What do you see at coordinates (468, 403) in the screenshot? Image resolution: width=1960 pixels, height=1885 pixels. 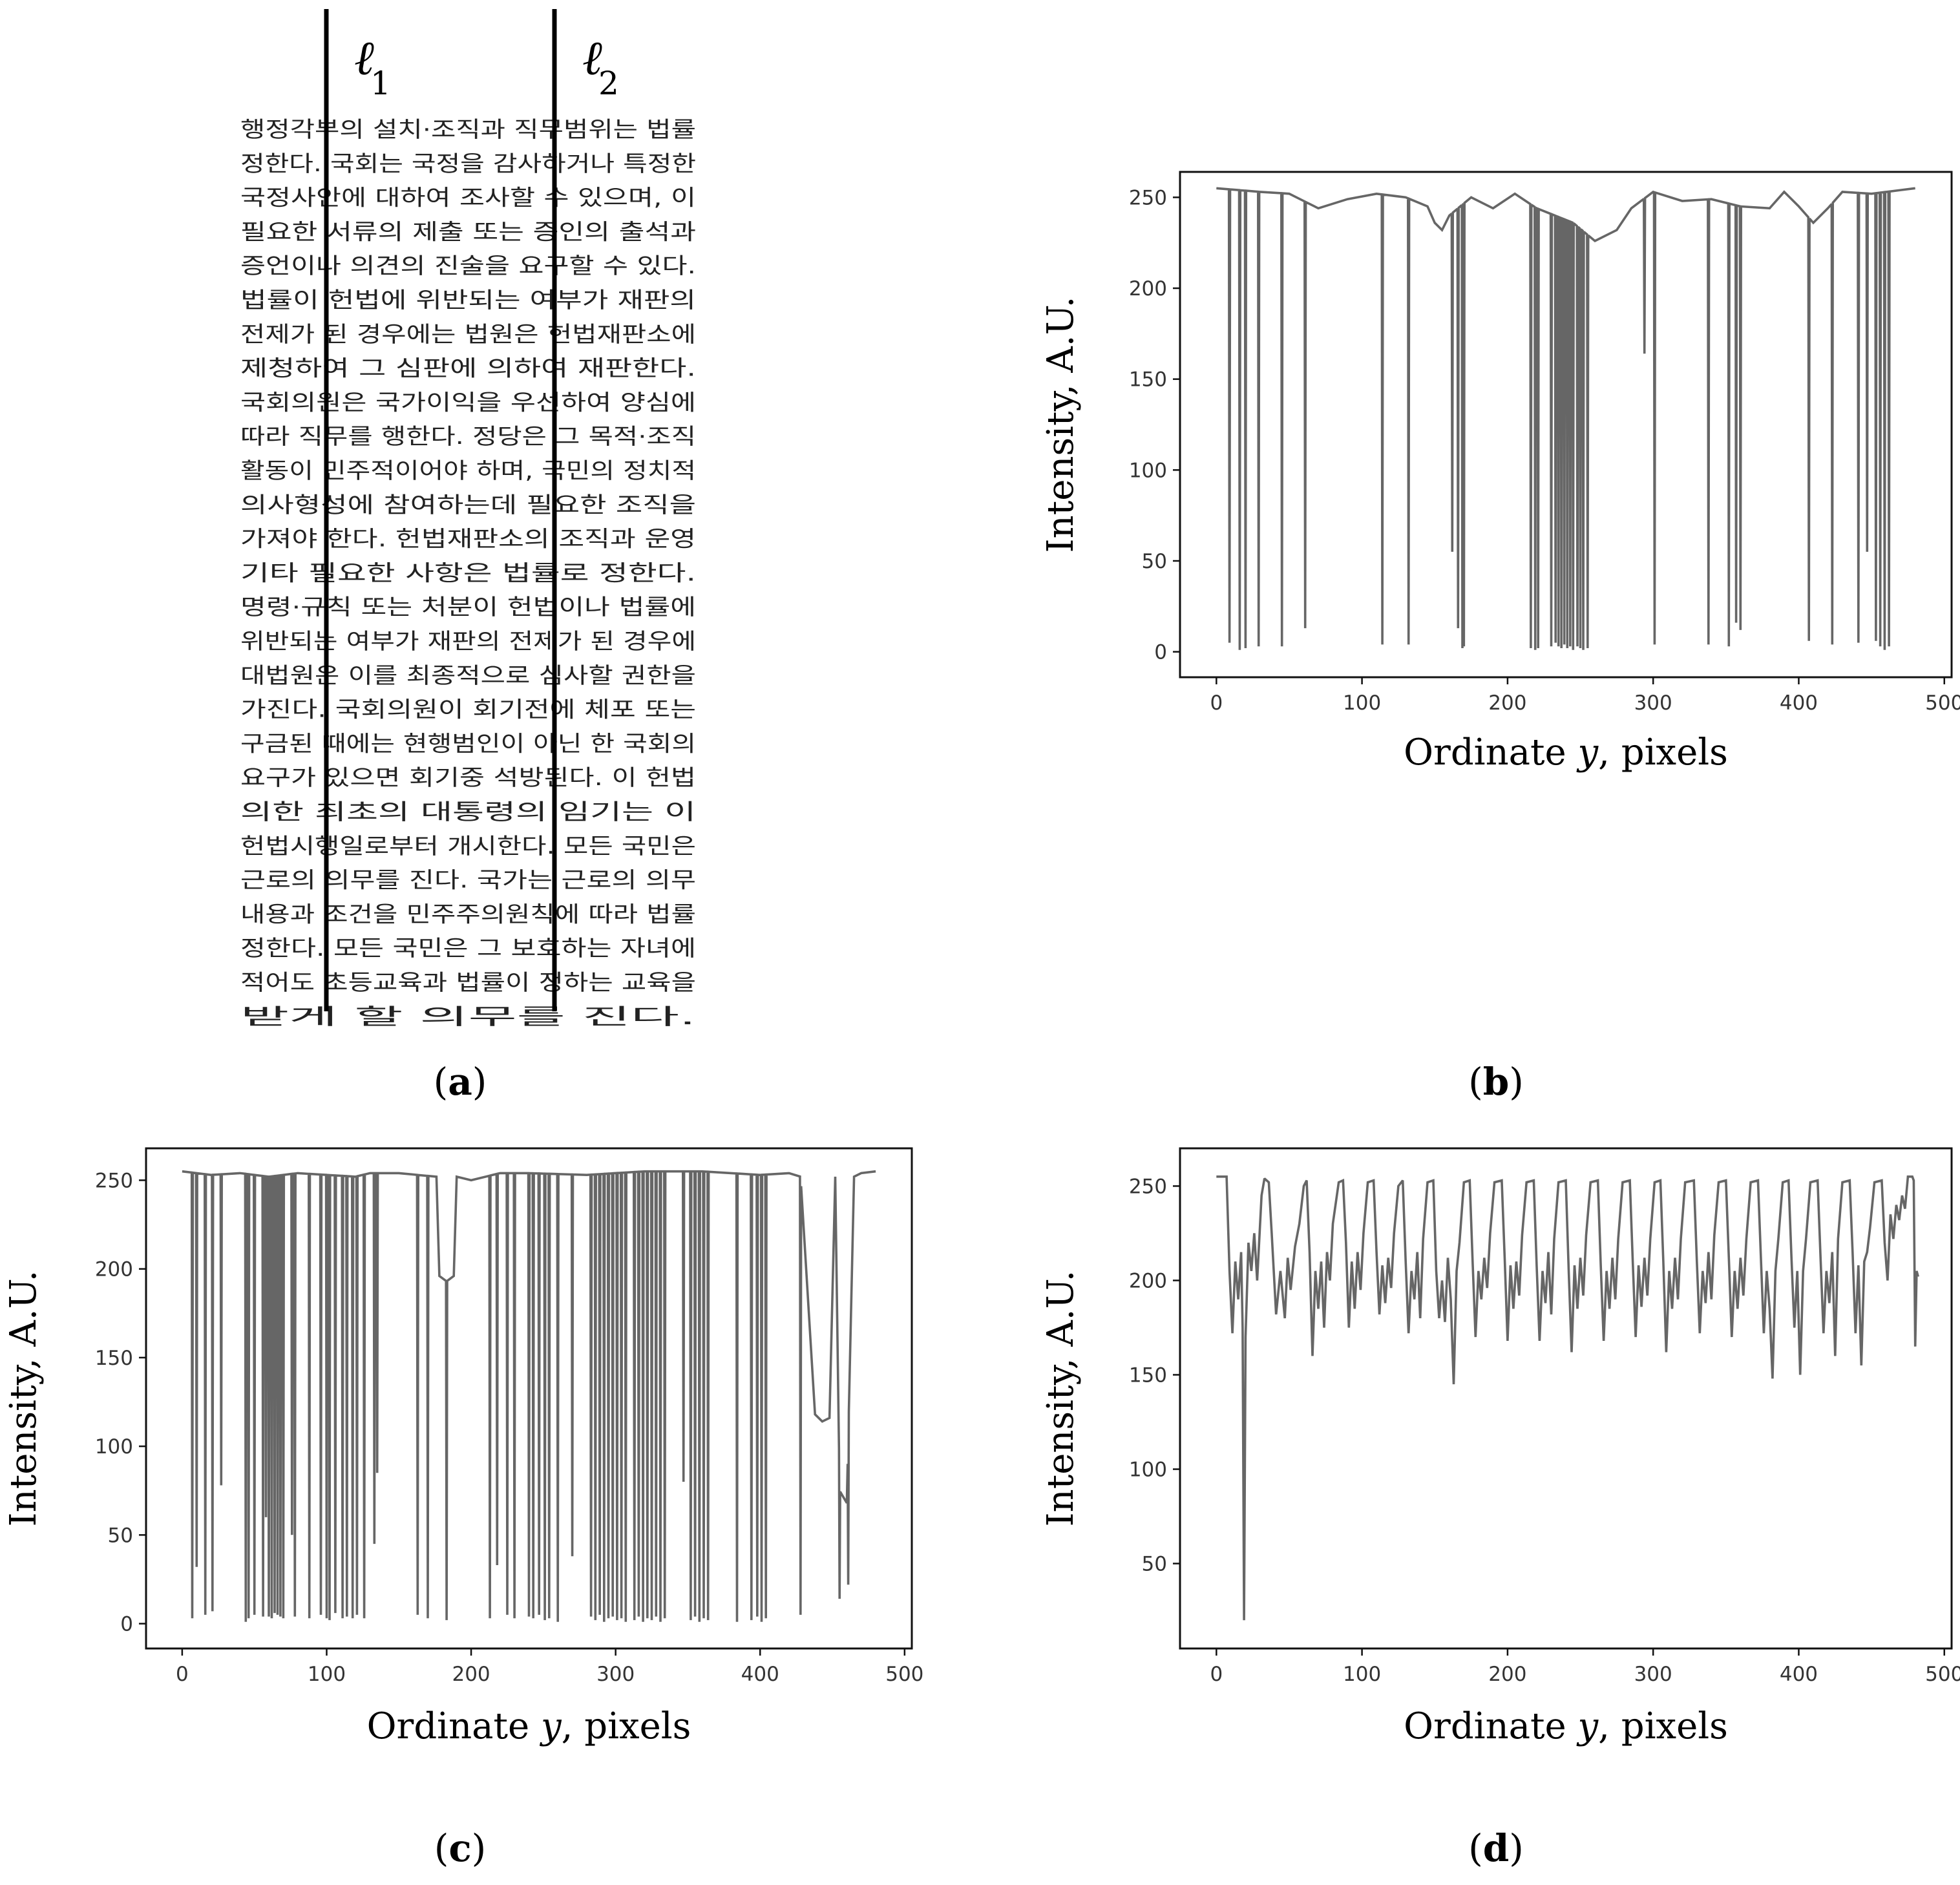 I see `text-line: 국회의원은 국가이익을 우선하여 양심에` at bounding box center [468, 403].